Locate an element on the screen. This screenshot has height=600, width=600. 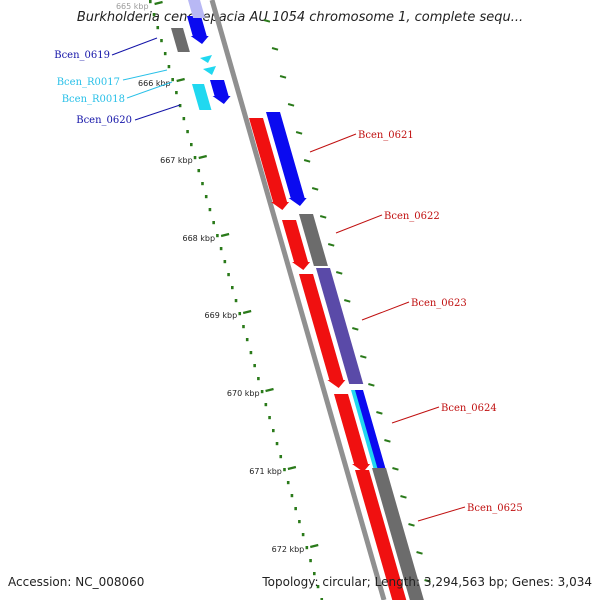
gene-label: Bcen_0623 is located at coordinates (439, 303).